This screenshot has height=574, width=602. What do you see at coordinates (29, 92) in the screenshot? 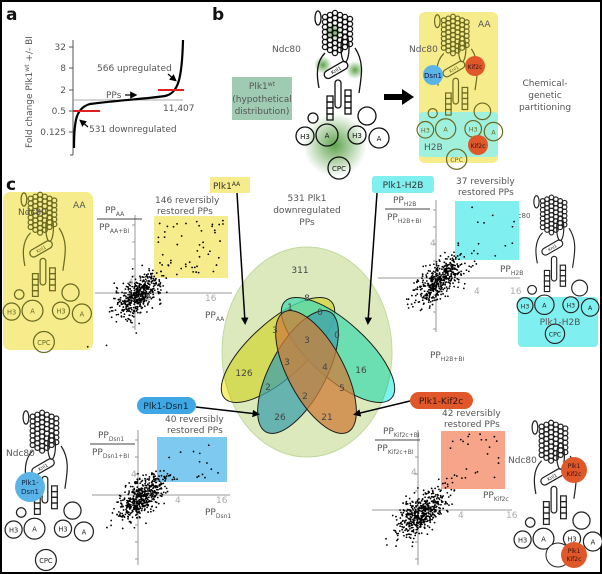
I see `y-axis-label: Fold change Plk1wt +/- BI` at bounding box center [29, 92].